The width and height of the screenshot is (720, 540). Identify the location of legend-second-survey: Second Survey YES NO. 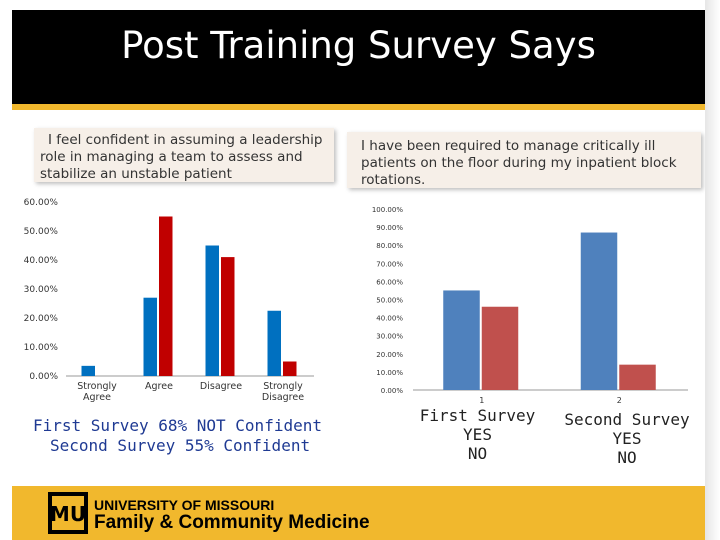
(627, 438).